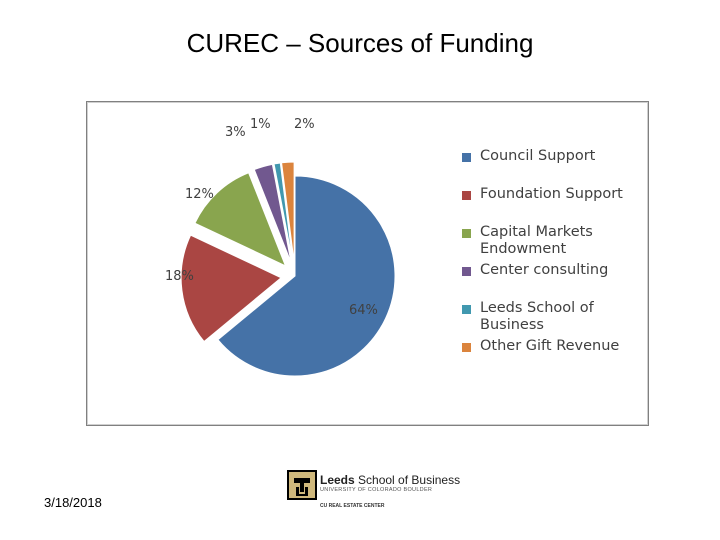 The image size is (720, 540). Describe the element at coordinates (260, 124) in the screenshot. I see `pie-data-label: 1%` at that location.